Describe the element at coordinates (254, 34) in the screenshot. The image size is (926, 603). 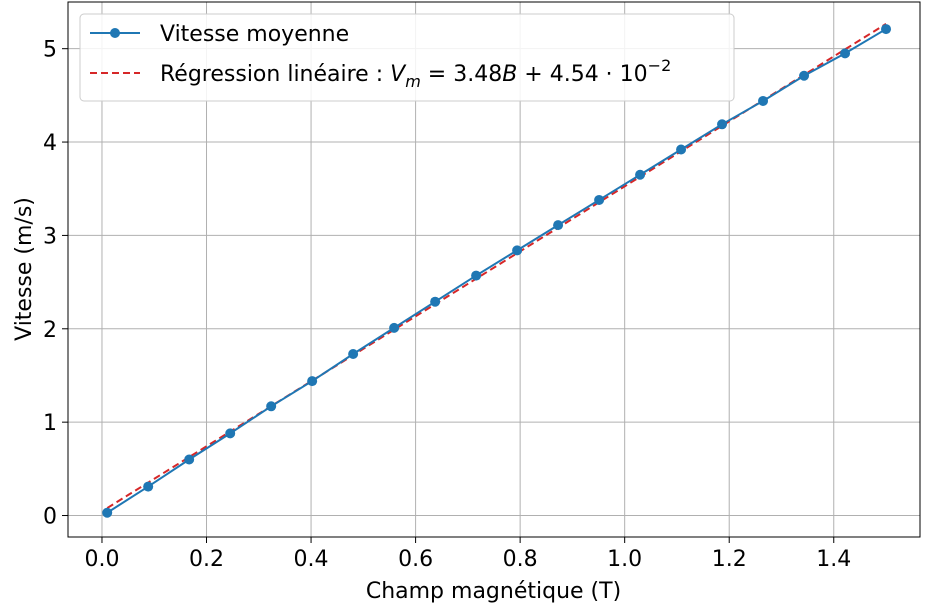
I see `legend-label-velocity: Vitesse moyenne` at that location.